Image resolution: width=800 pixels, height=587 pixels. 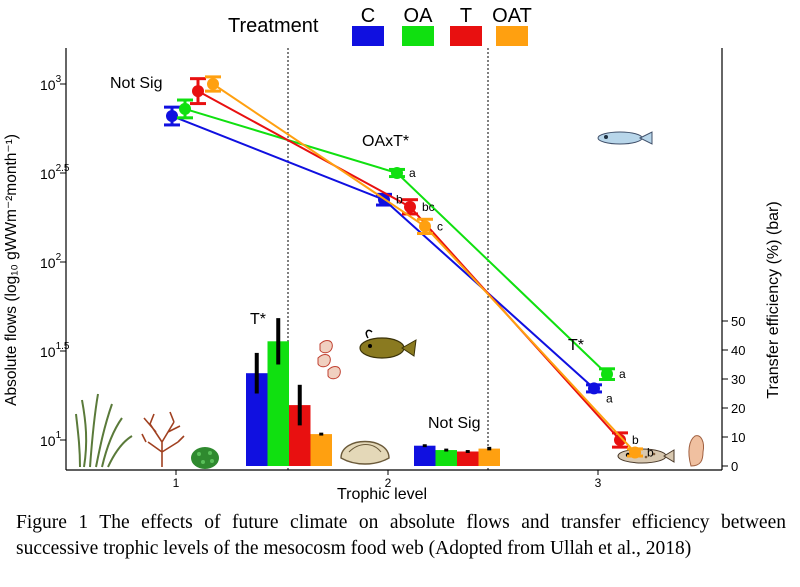 I want to click on x-tick-label-0: 1, so click(x=176, y=483).